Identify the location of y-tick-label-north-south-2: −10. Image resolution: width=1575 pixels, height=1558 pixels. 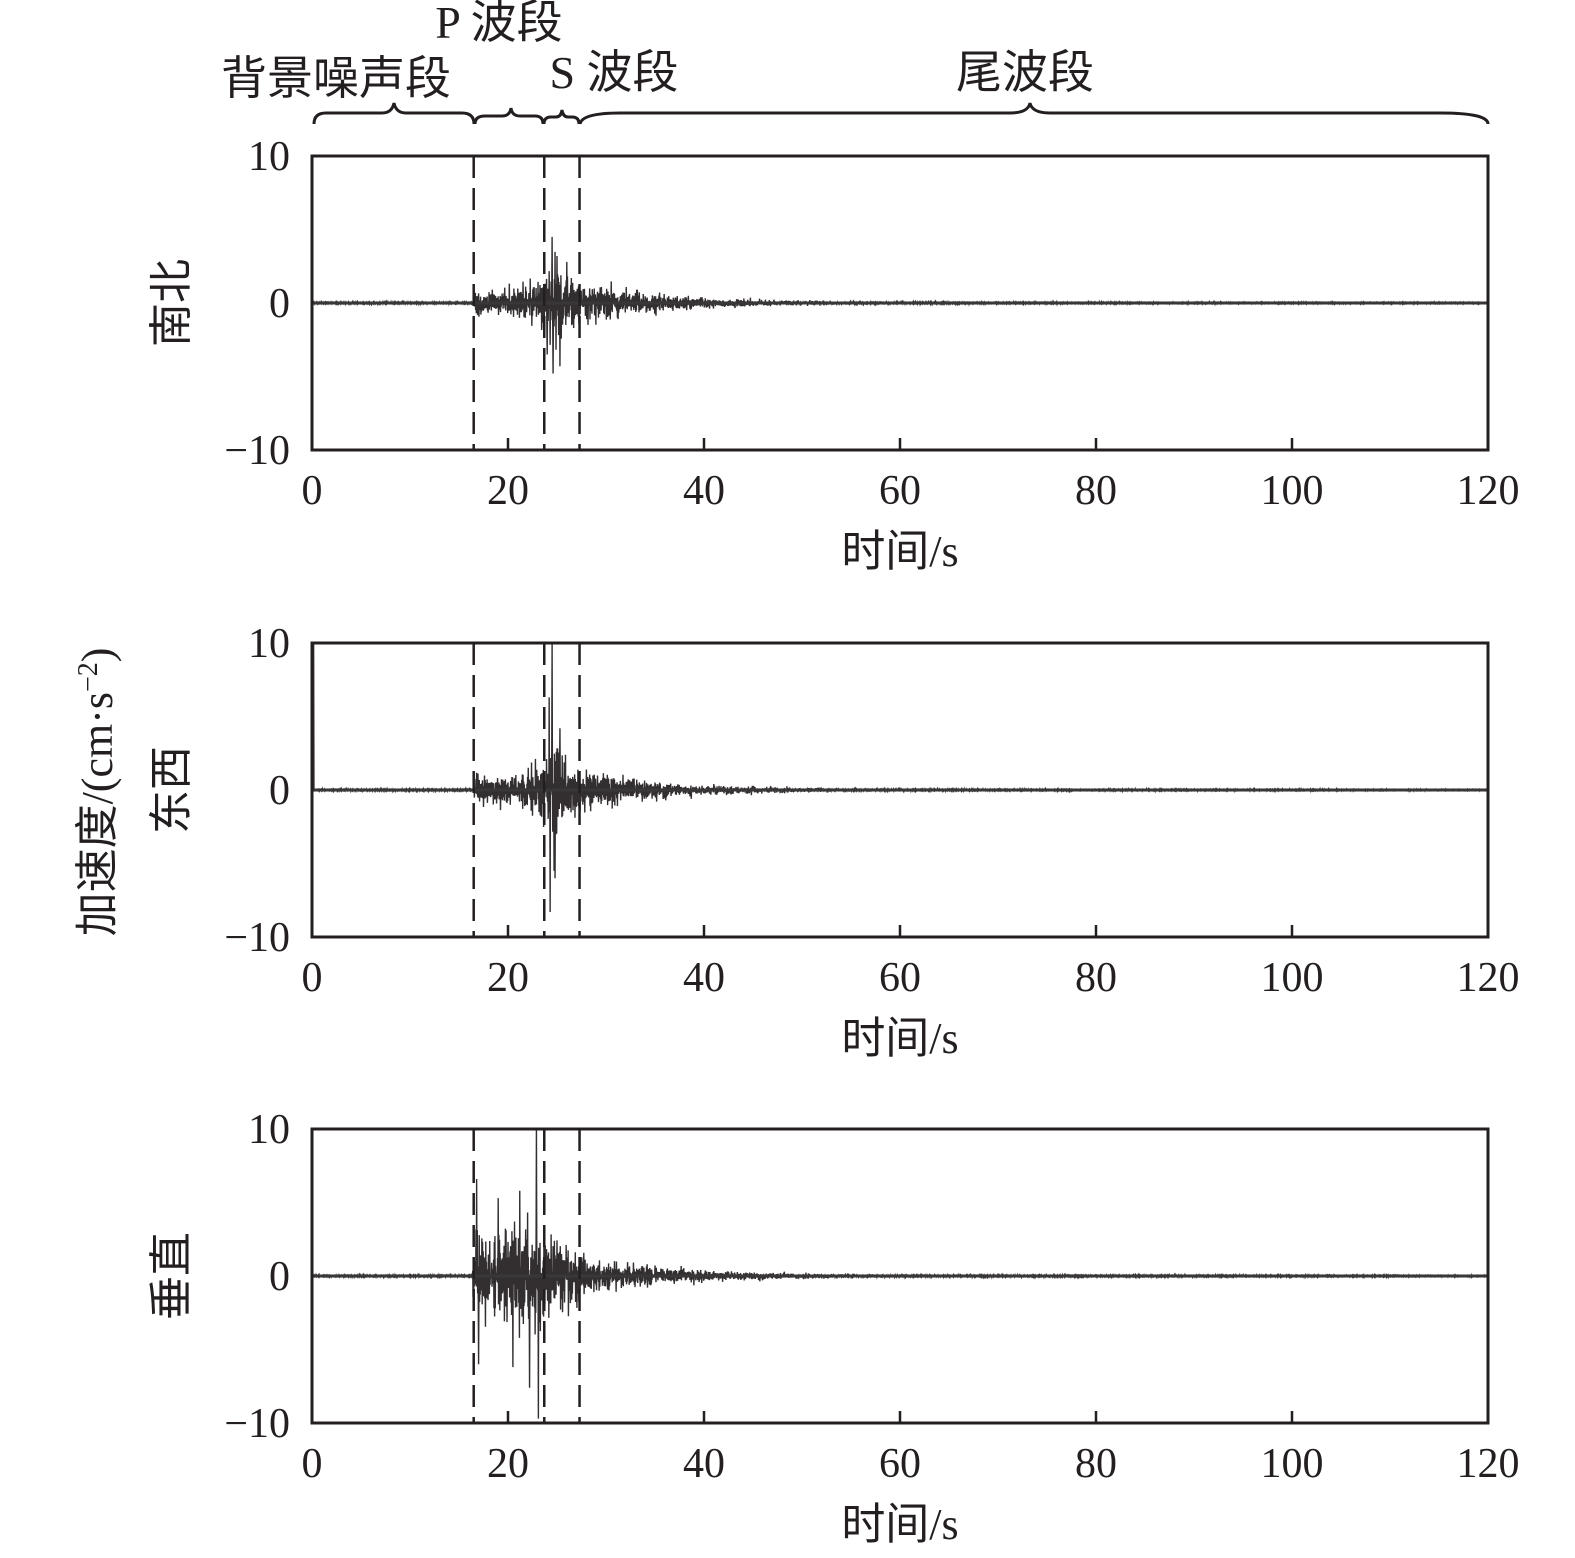
(257, 451).